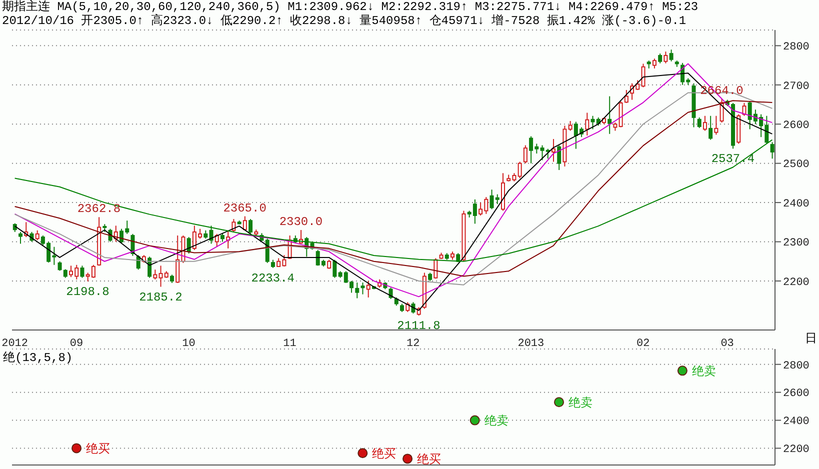 The width and height of the screenshot is (819, 469). Describe the element at coordinates (99, 209) in the screenshot. I see `annotation: 2362.8` at that location.